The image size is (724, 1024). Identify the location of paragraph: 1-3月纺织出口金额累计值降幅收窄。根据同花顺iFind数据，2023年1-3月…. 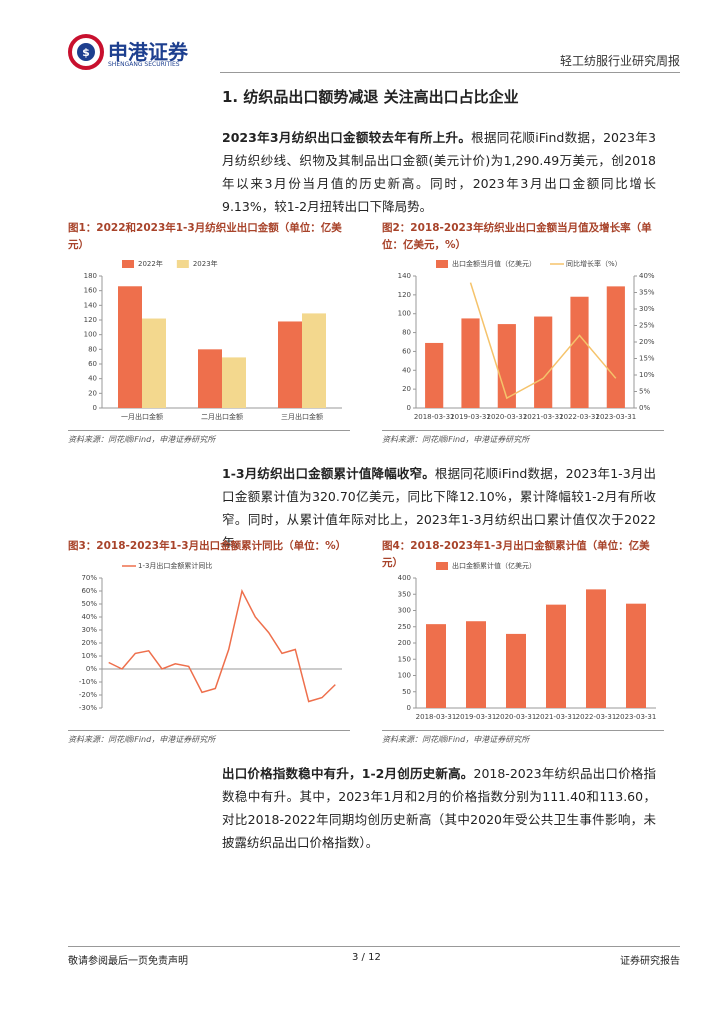
(439, 508).